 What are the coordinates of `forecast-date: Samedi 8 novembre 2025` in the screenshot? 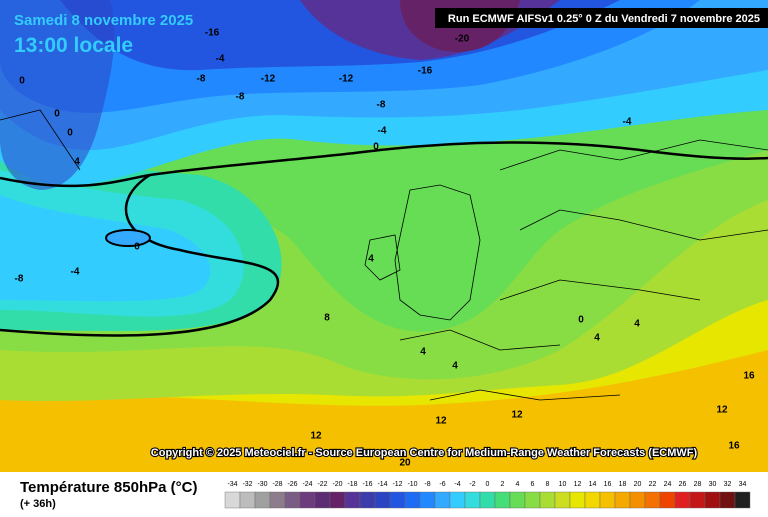 It's located at (103, 20).